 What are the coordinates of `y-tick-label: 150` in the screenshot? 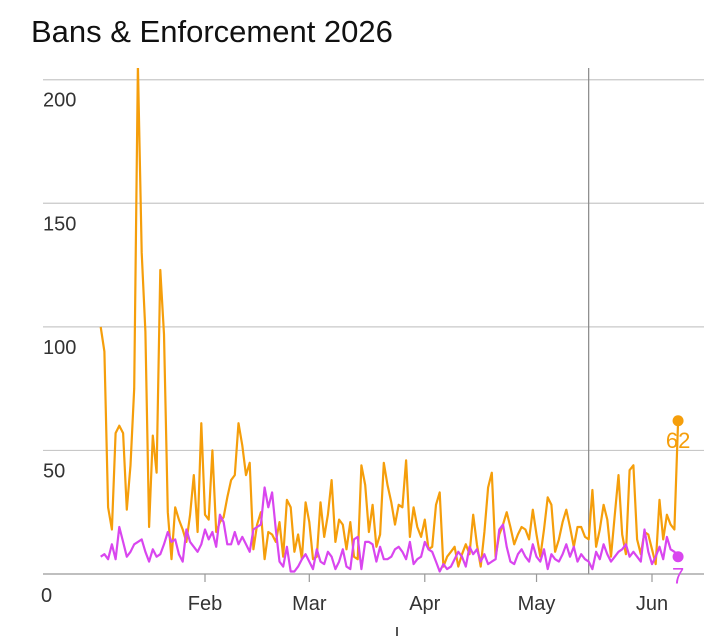 It's located at (59, 224).